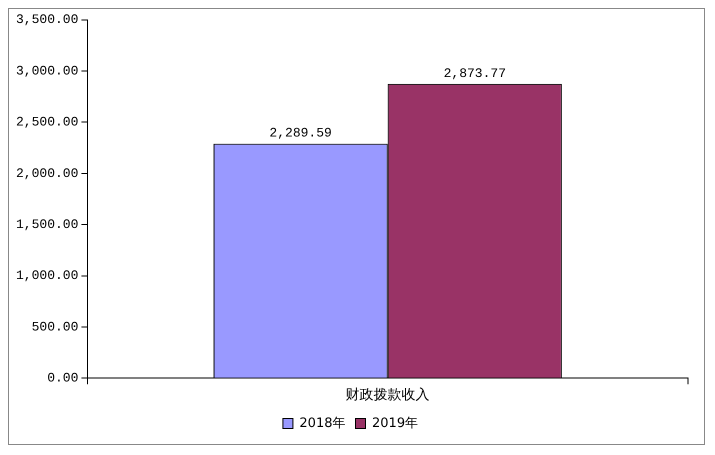 This screenshot has height=455, width=715. I want to click on y-tick-label: 1,000.00, so click(47, 276).